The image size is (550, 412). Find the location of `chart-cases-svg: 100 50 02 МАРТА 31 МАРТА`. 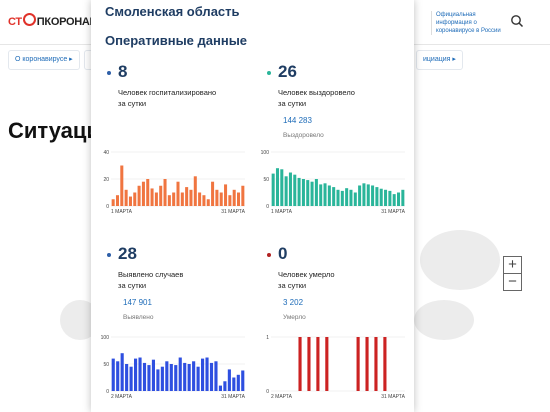

chart-cases-svg: 100 50 02 МАРТА 31 МАРТА is located at coordinates (173, 367).